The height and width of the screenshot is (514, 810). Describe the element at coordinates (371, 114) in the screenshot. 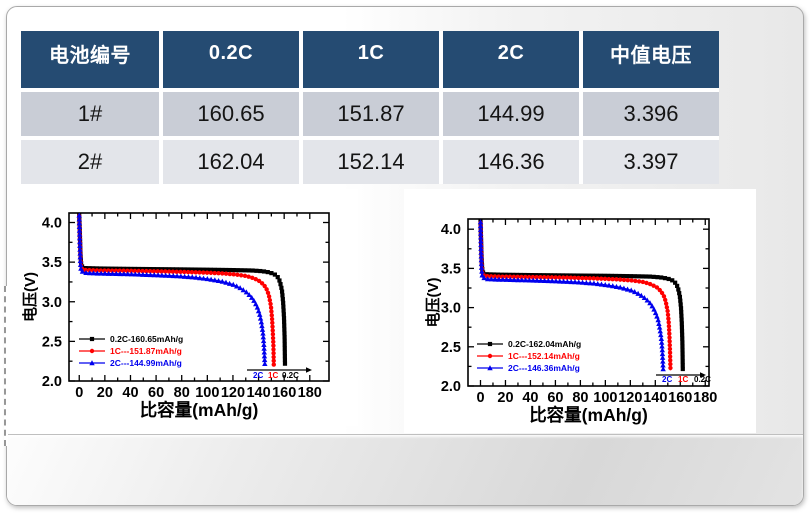

I see `cell-row1-1c: 151.87` at that location.